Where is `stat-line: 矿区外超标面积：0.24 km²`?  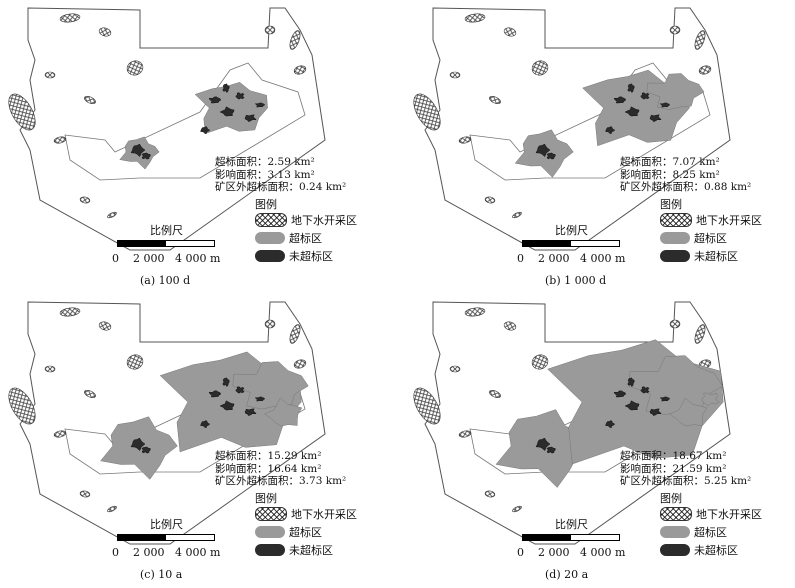
stat-line: 矿区外超标面积：0.24 km² is located at coordinates (281, 187).